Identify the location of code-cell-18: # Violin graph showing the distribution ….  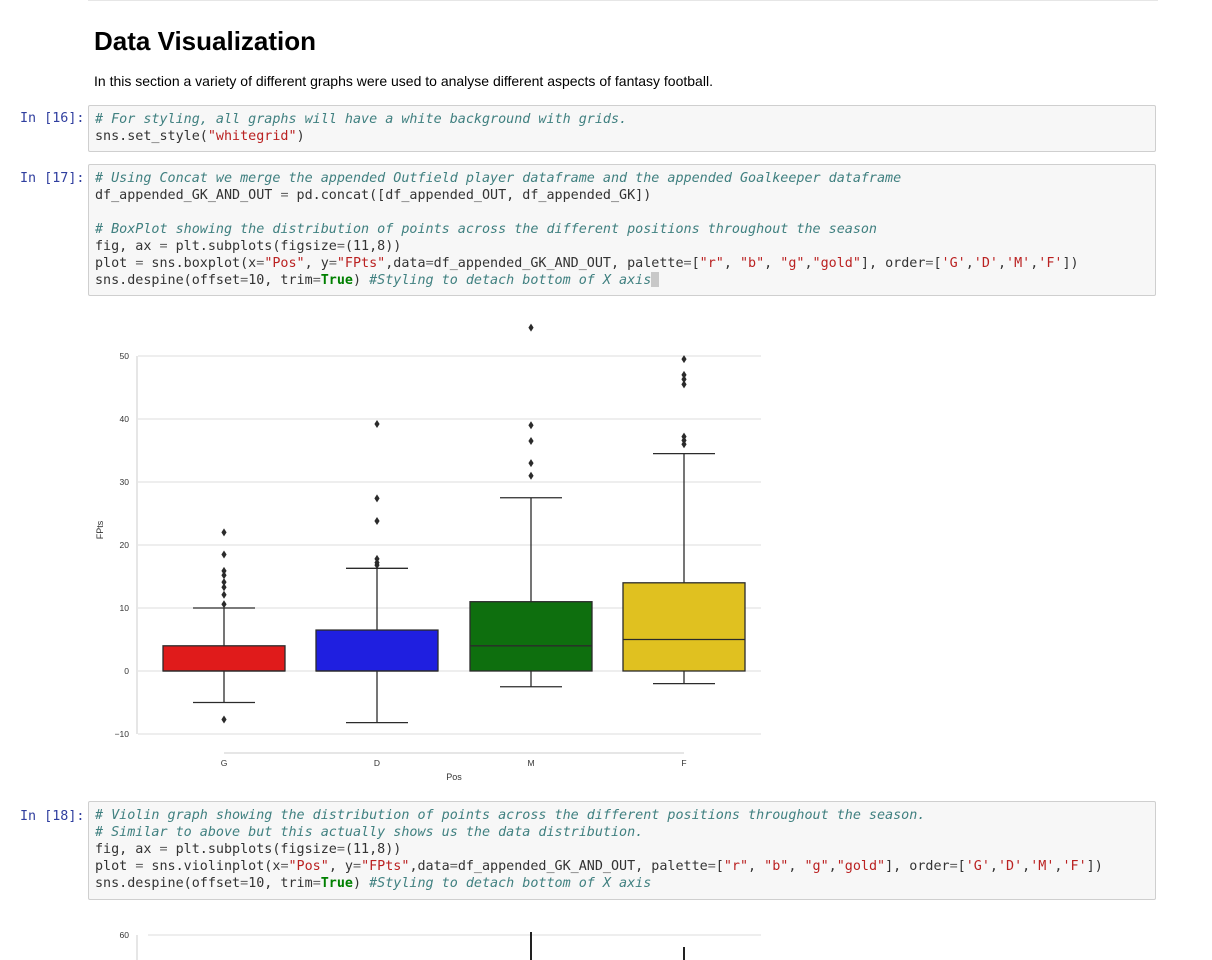
(622, 850).